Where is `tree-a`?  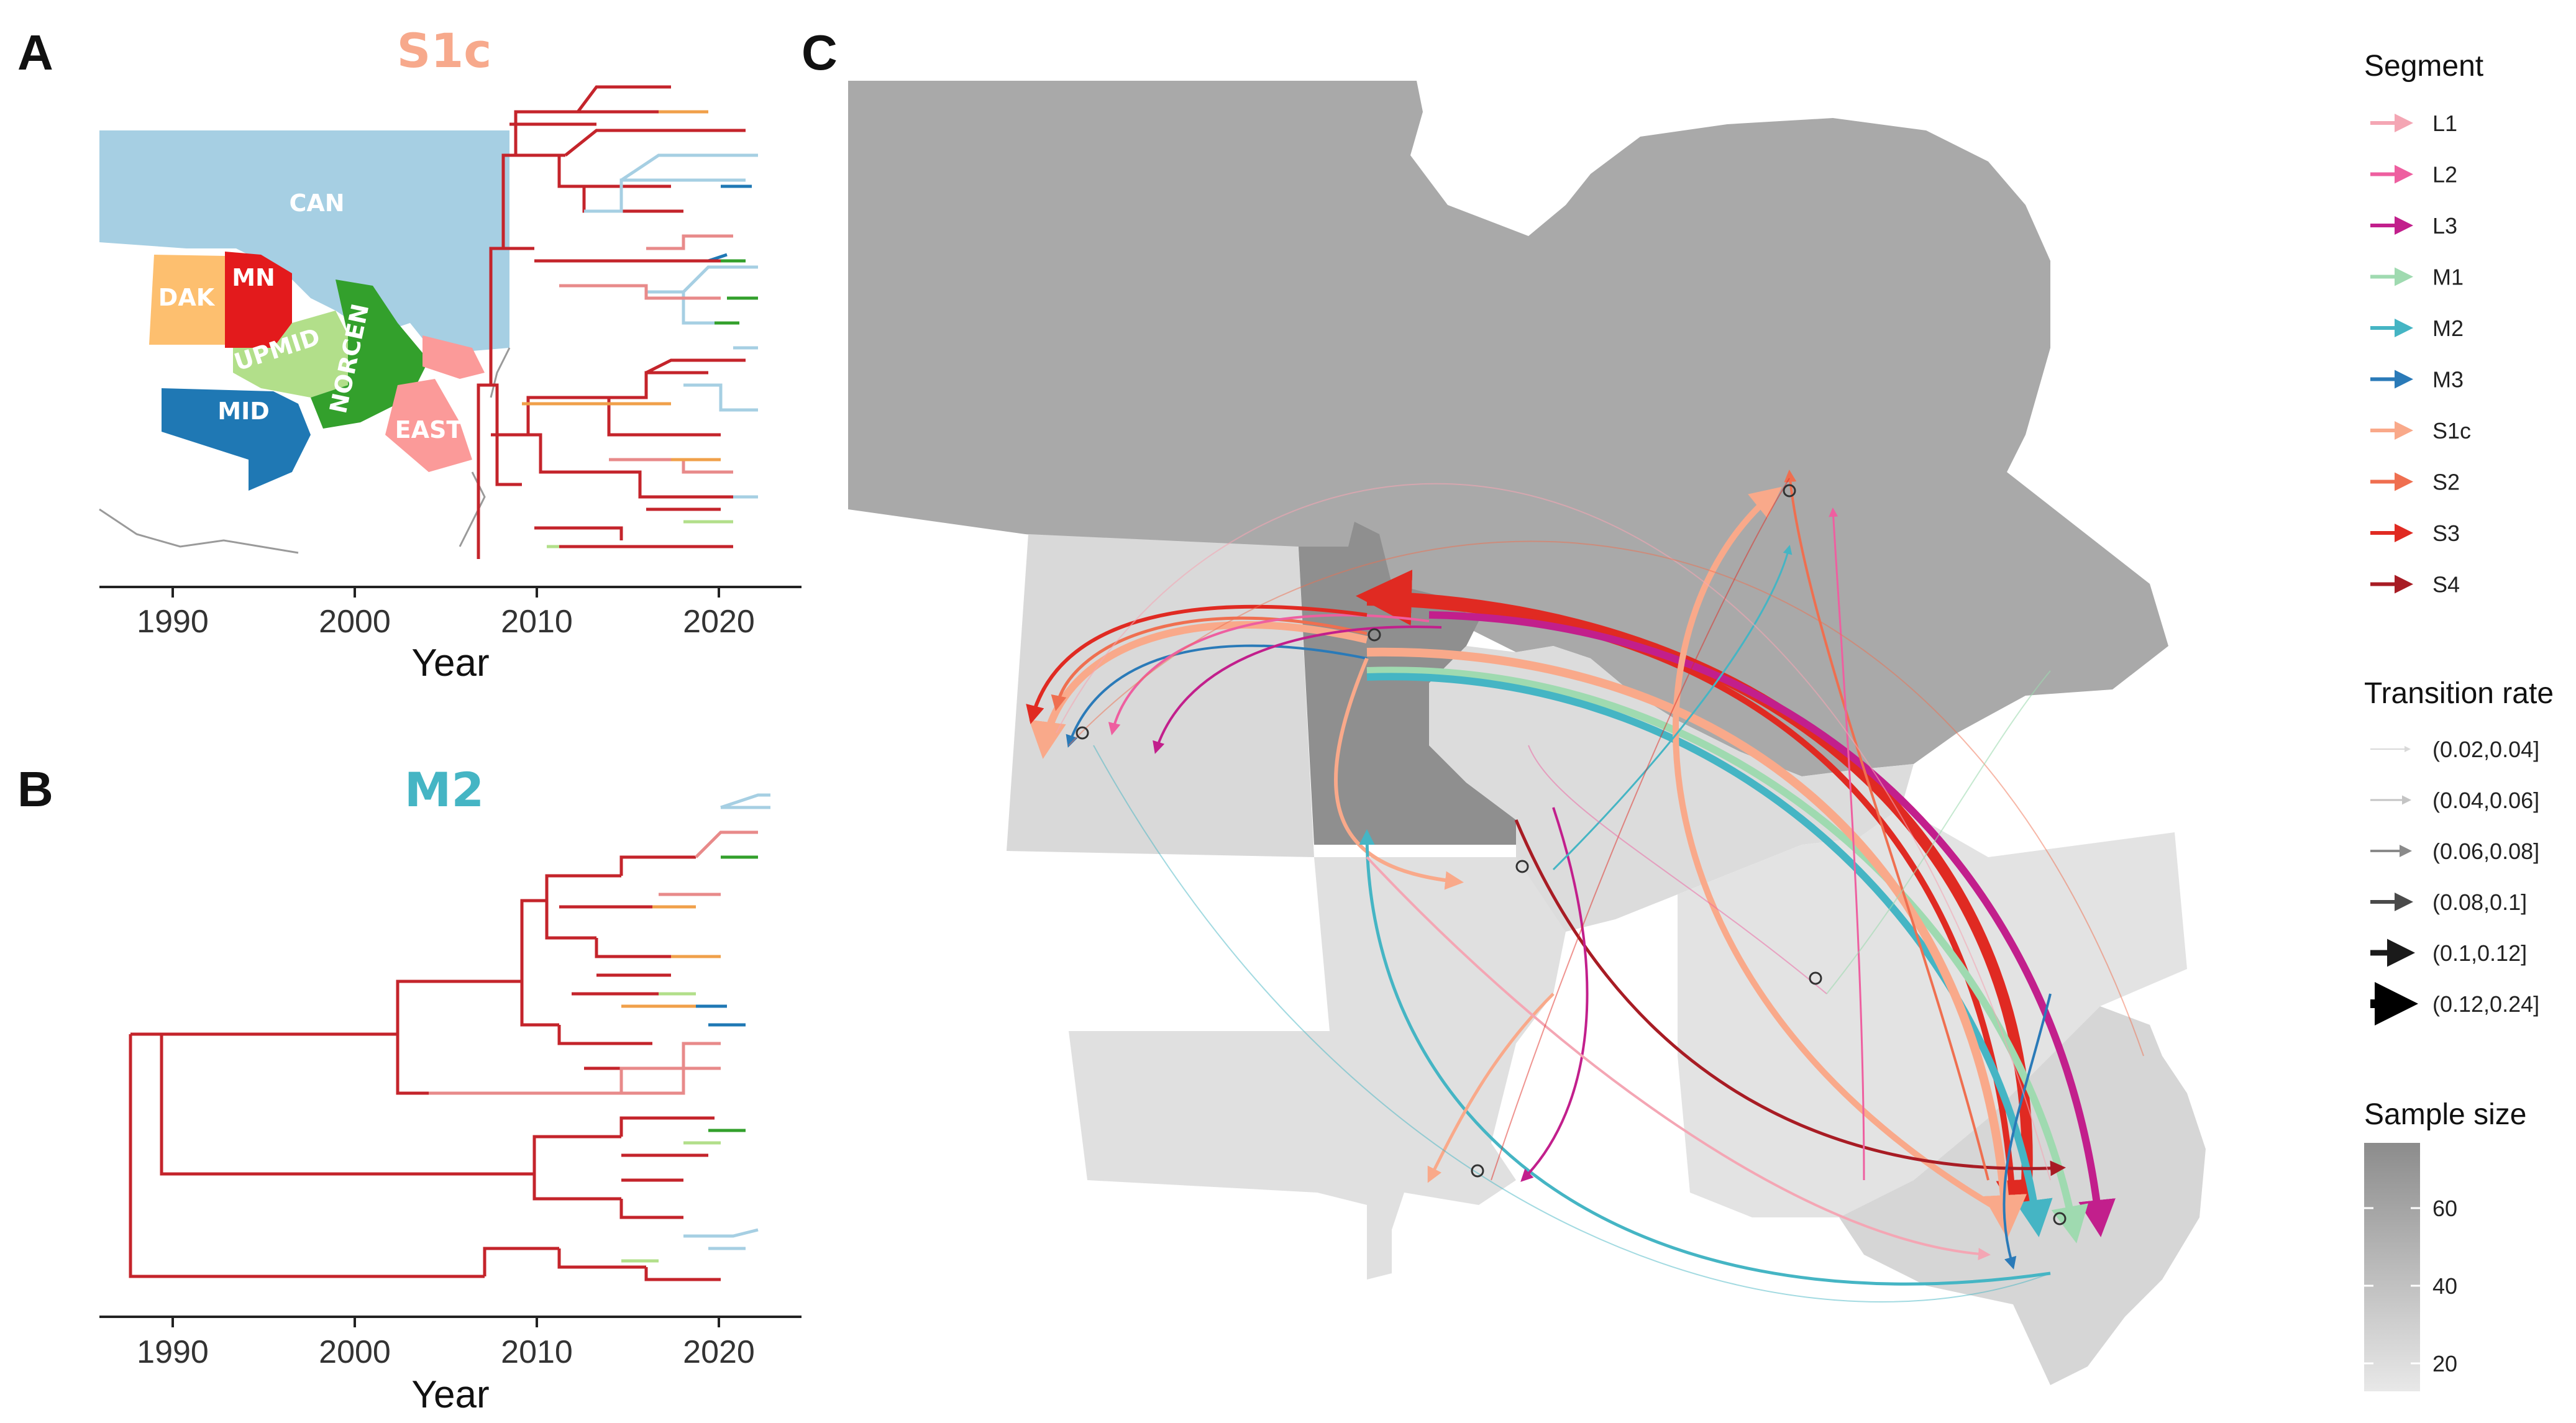
tree-a is located at coordinates (617, 322).